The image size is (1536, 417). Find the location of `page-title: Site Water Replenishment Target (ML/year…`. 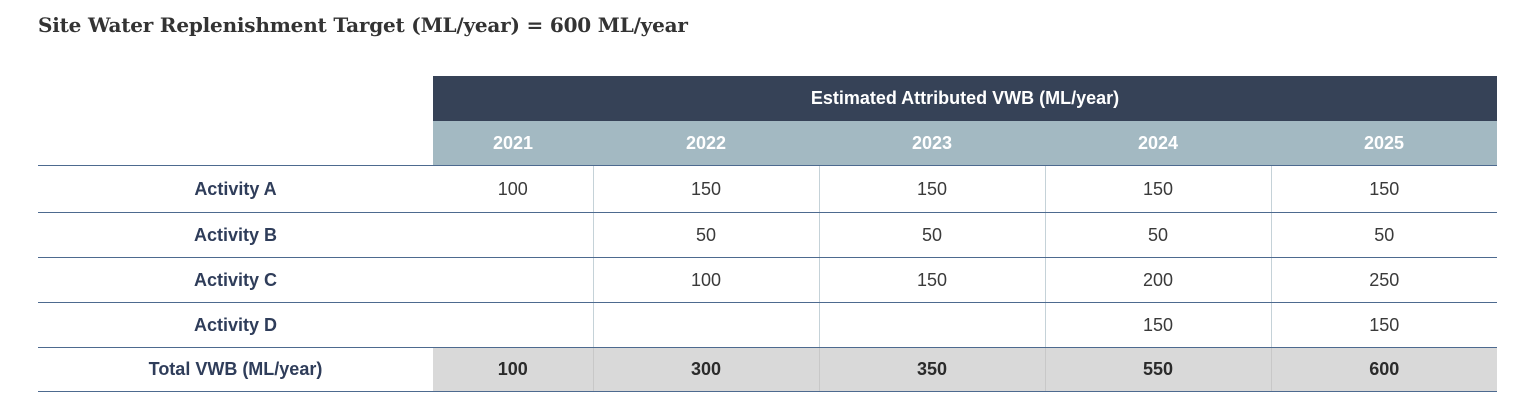

page-title: Site Water Replenishment Target (ML/year… is located at coordinates (363, 25).